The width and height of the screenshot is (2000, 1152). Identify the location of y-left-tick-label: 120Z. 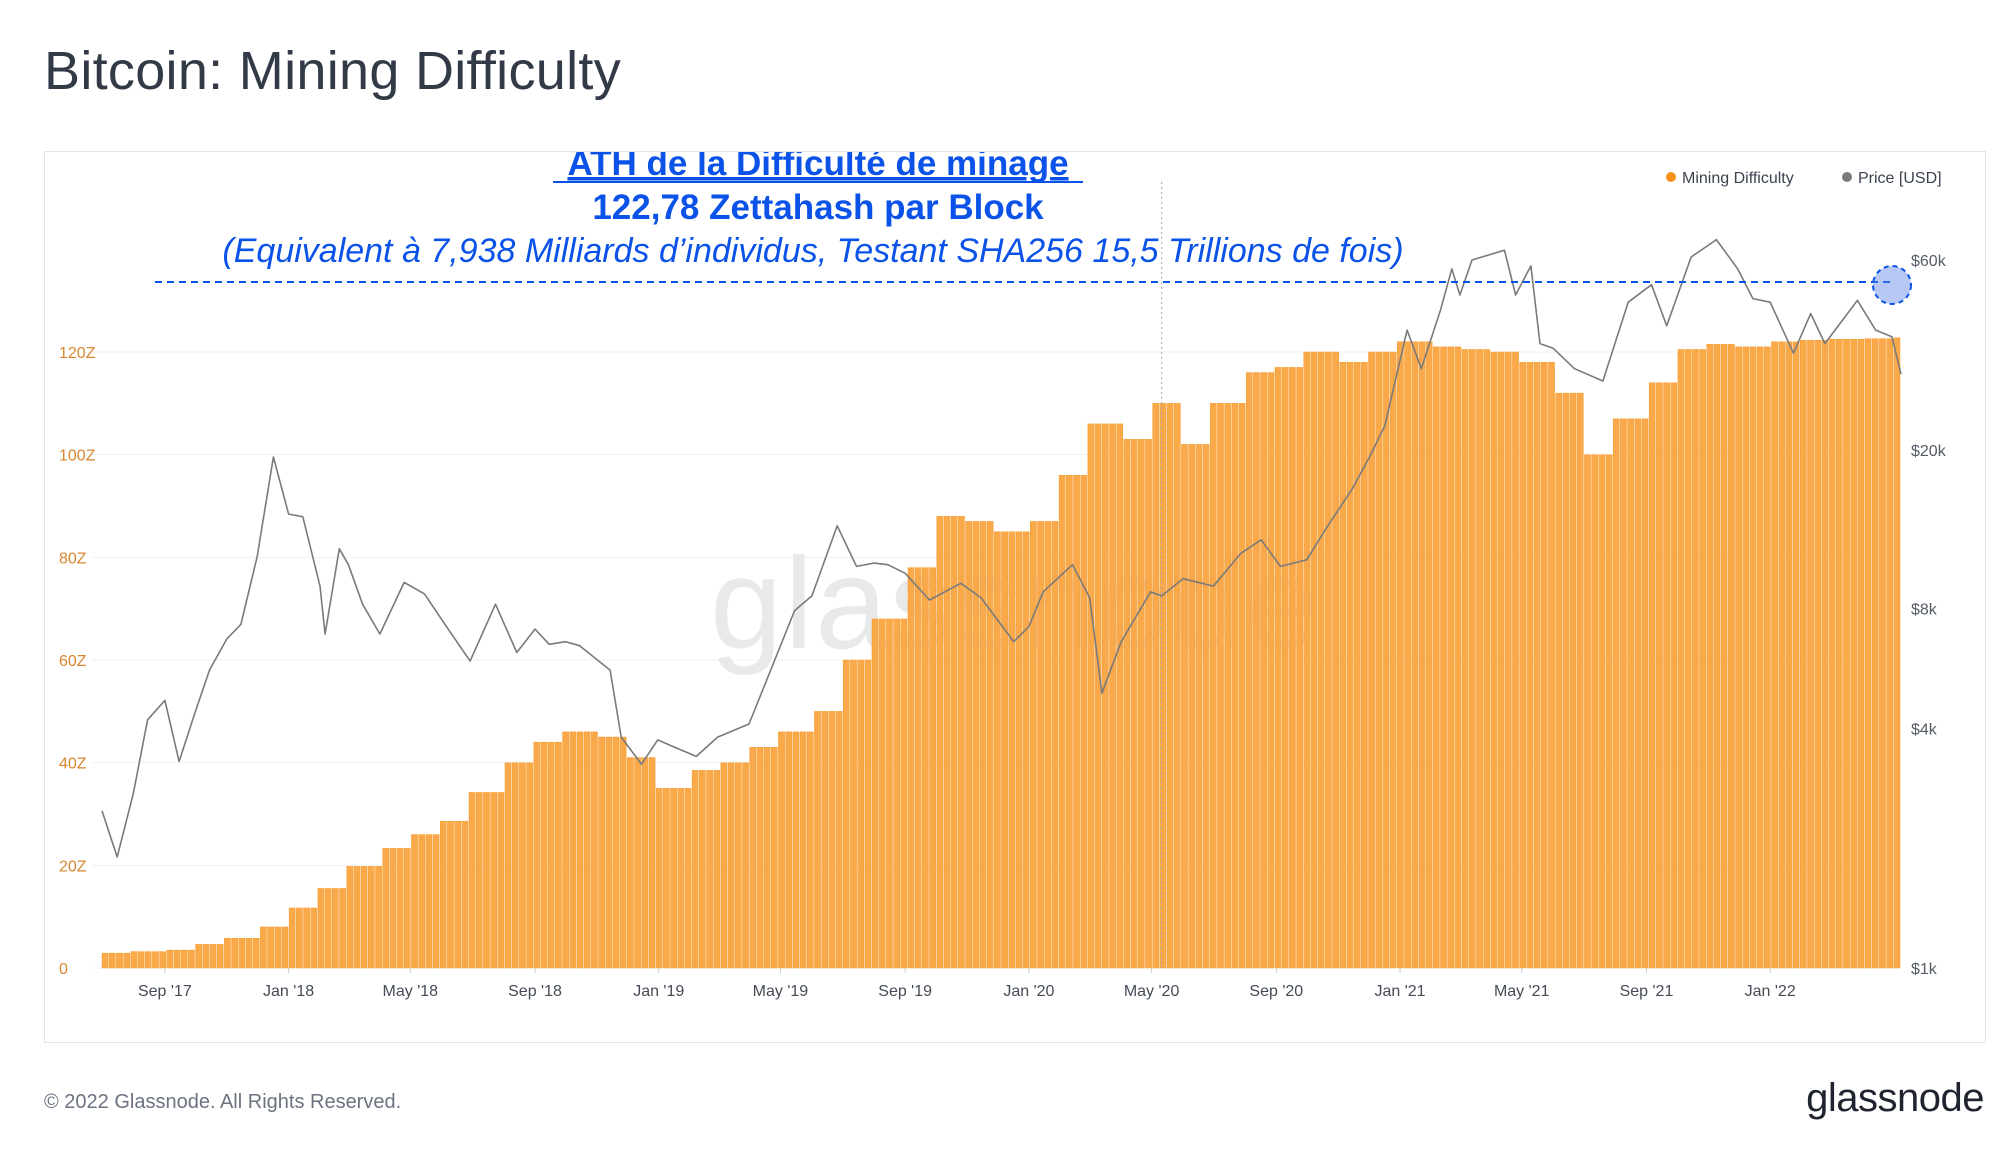
(77, 353).